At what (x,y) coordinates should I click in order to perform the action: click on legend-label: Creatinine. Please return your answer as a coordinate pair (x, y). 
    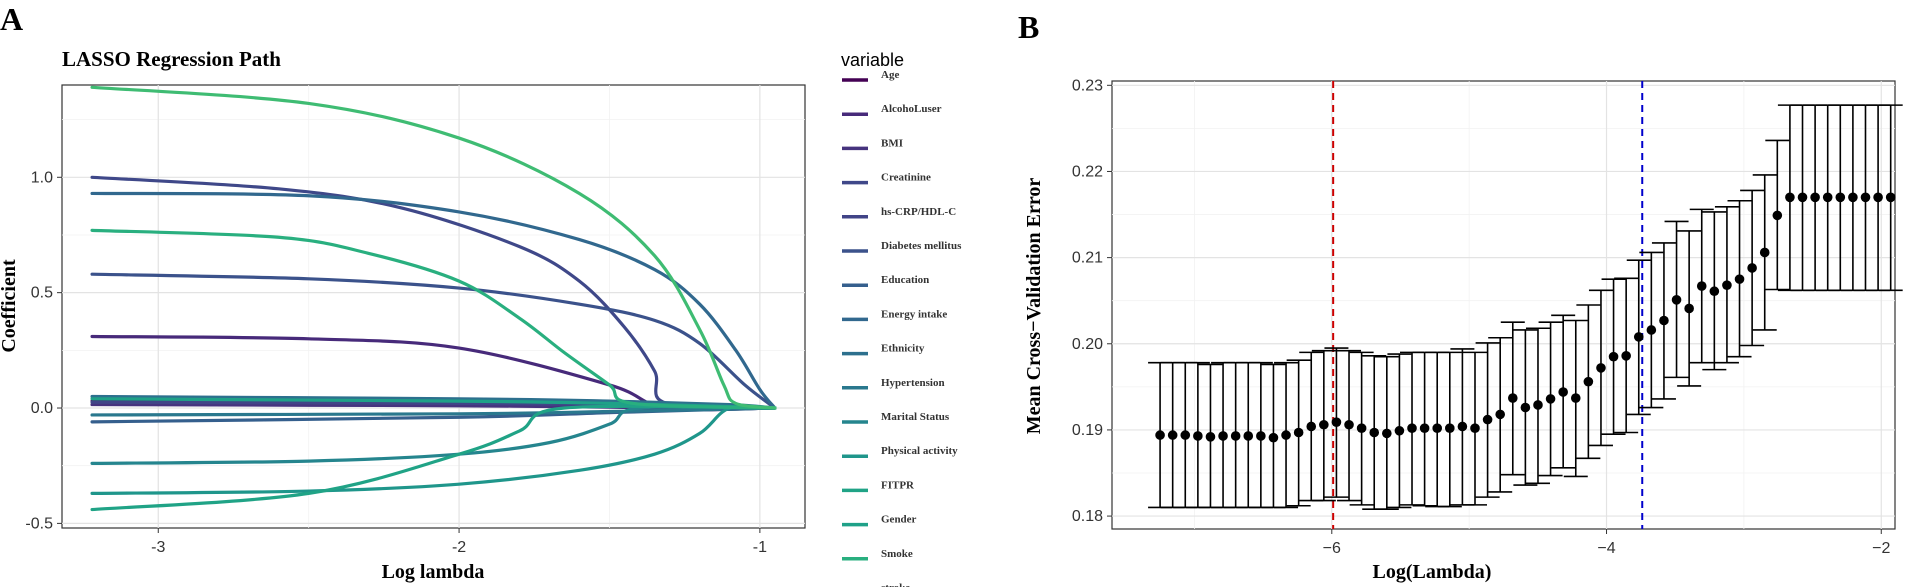
    Looking at the image, I should click on (906, 178).